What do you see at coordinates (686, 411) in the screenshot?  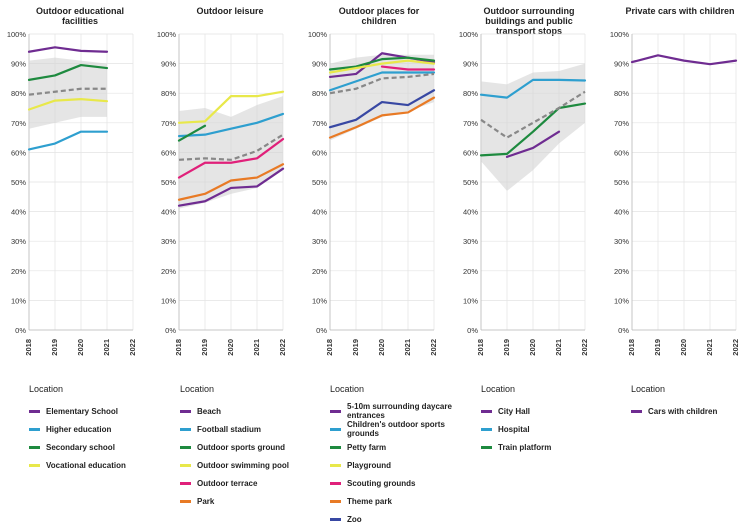 I see `legend-item: Cars with children` at bounding box center [686, 411].